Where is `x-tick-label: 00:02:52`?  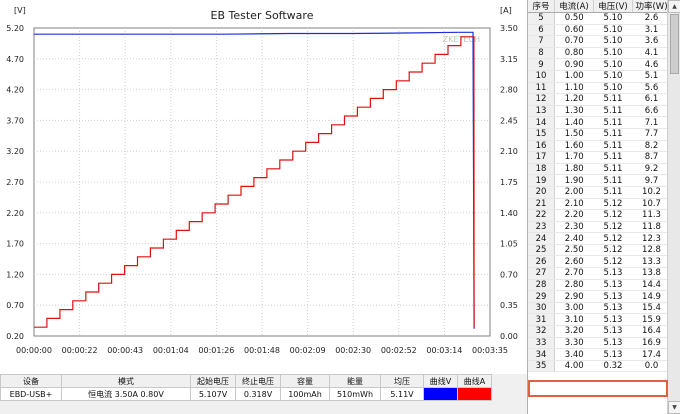
x-tick-label: 00:02:52 is located at coordinates (399, 350).